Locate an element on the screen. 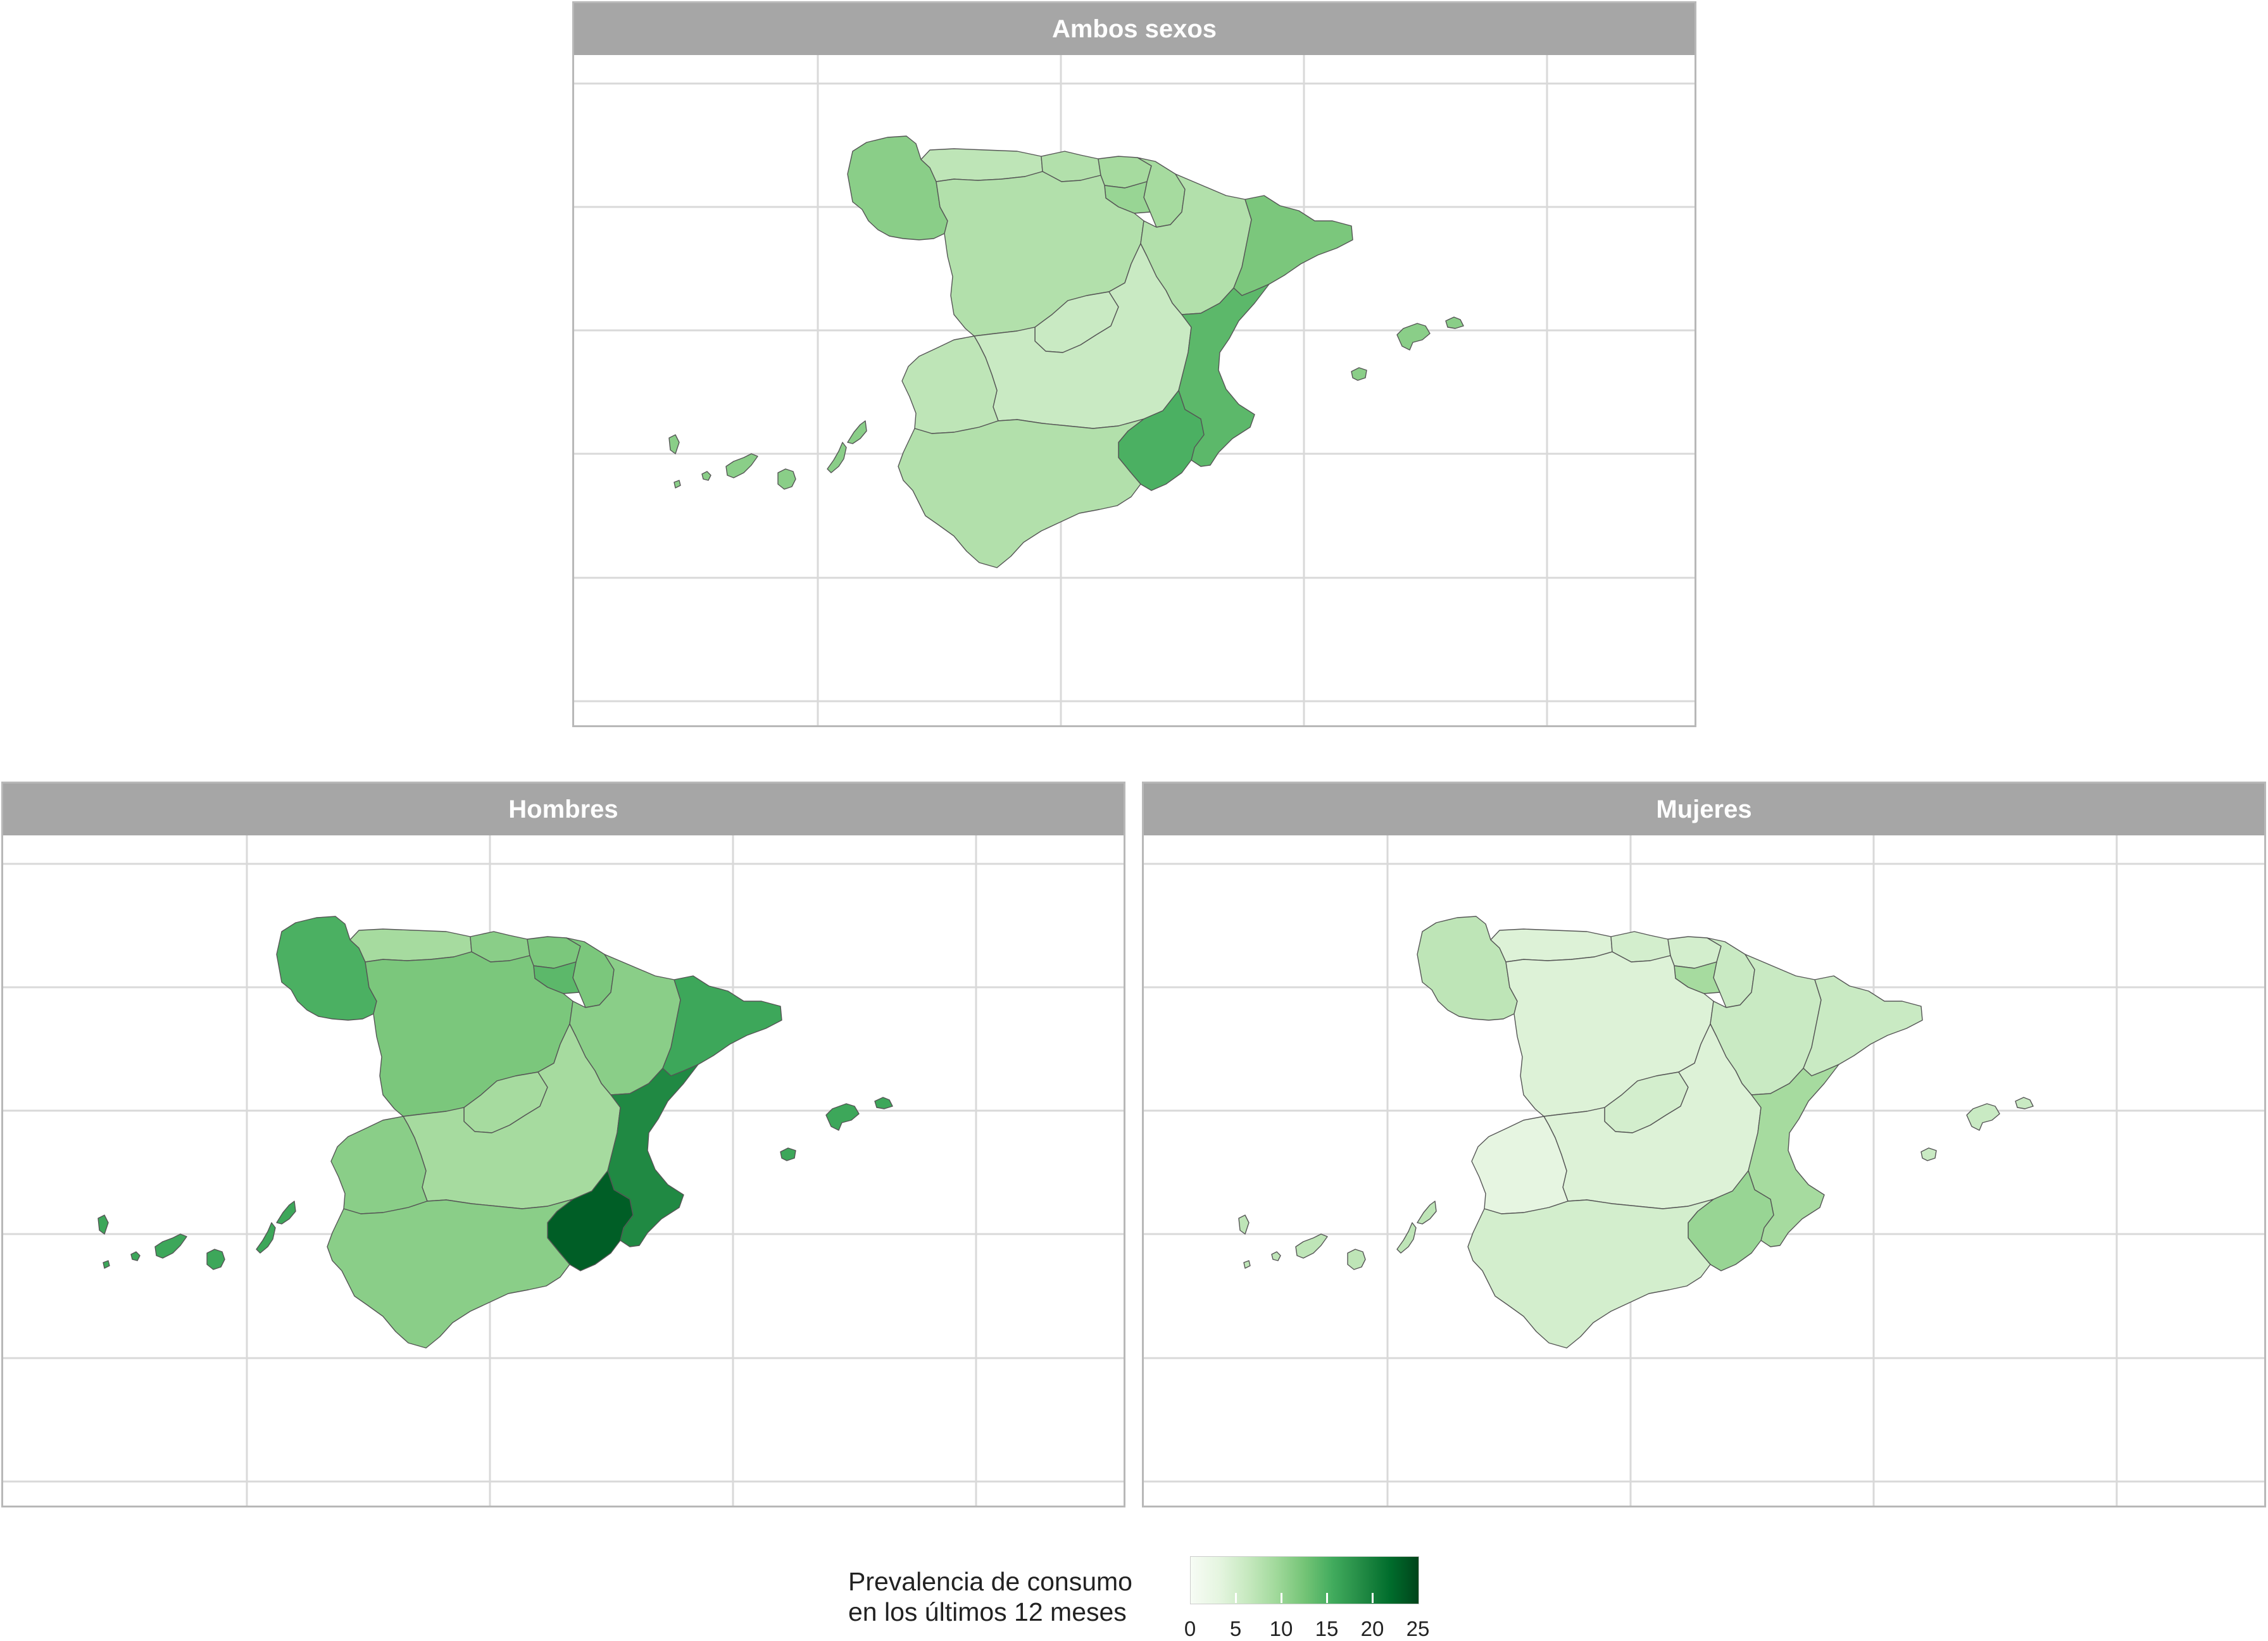 This screenshot has height=1641, width=2268. legend-title-line-2: en los últimos 12 meses is located at coordinates (987, 1611).